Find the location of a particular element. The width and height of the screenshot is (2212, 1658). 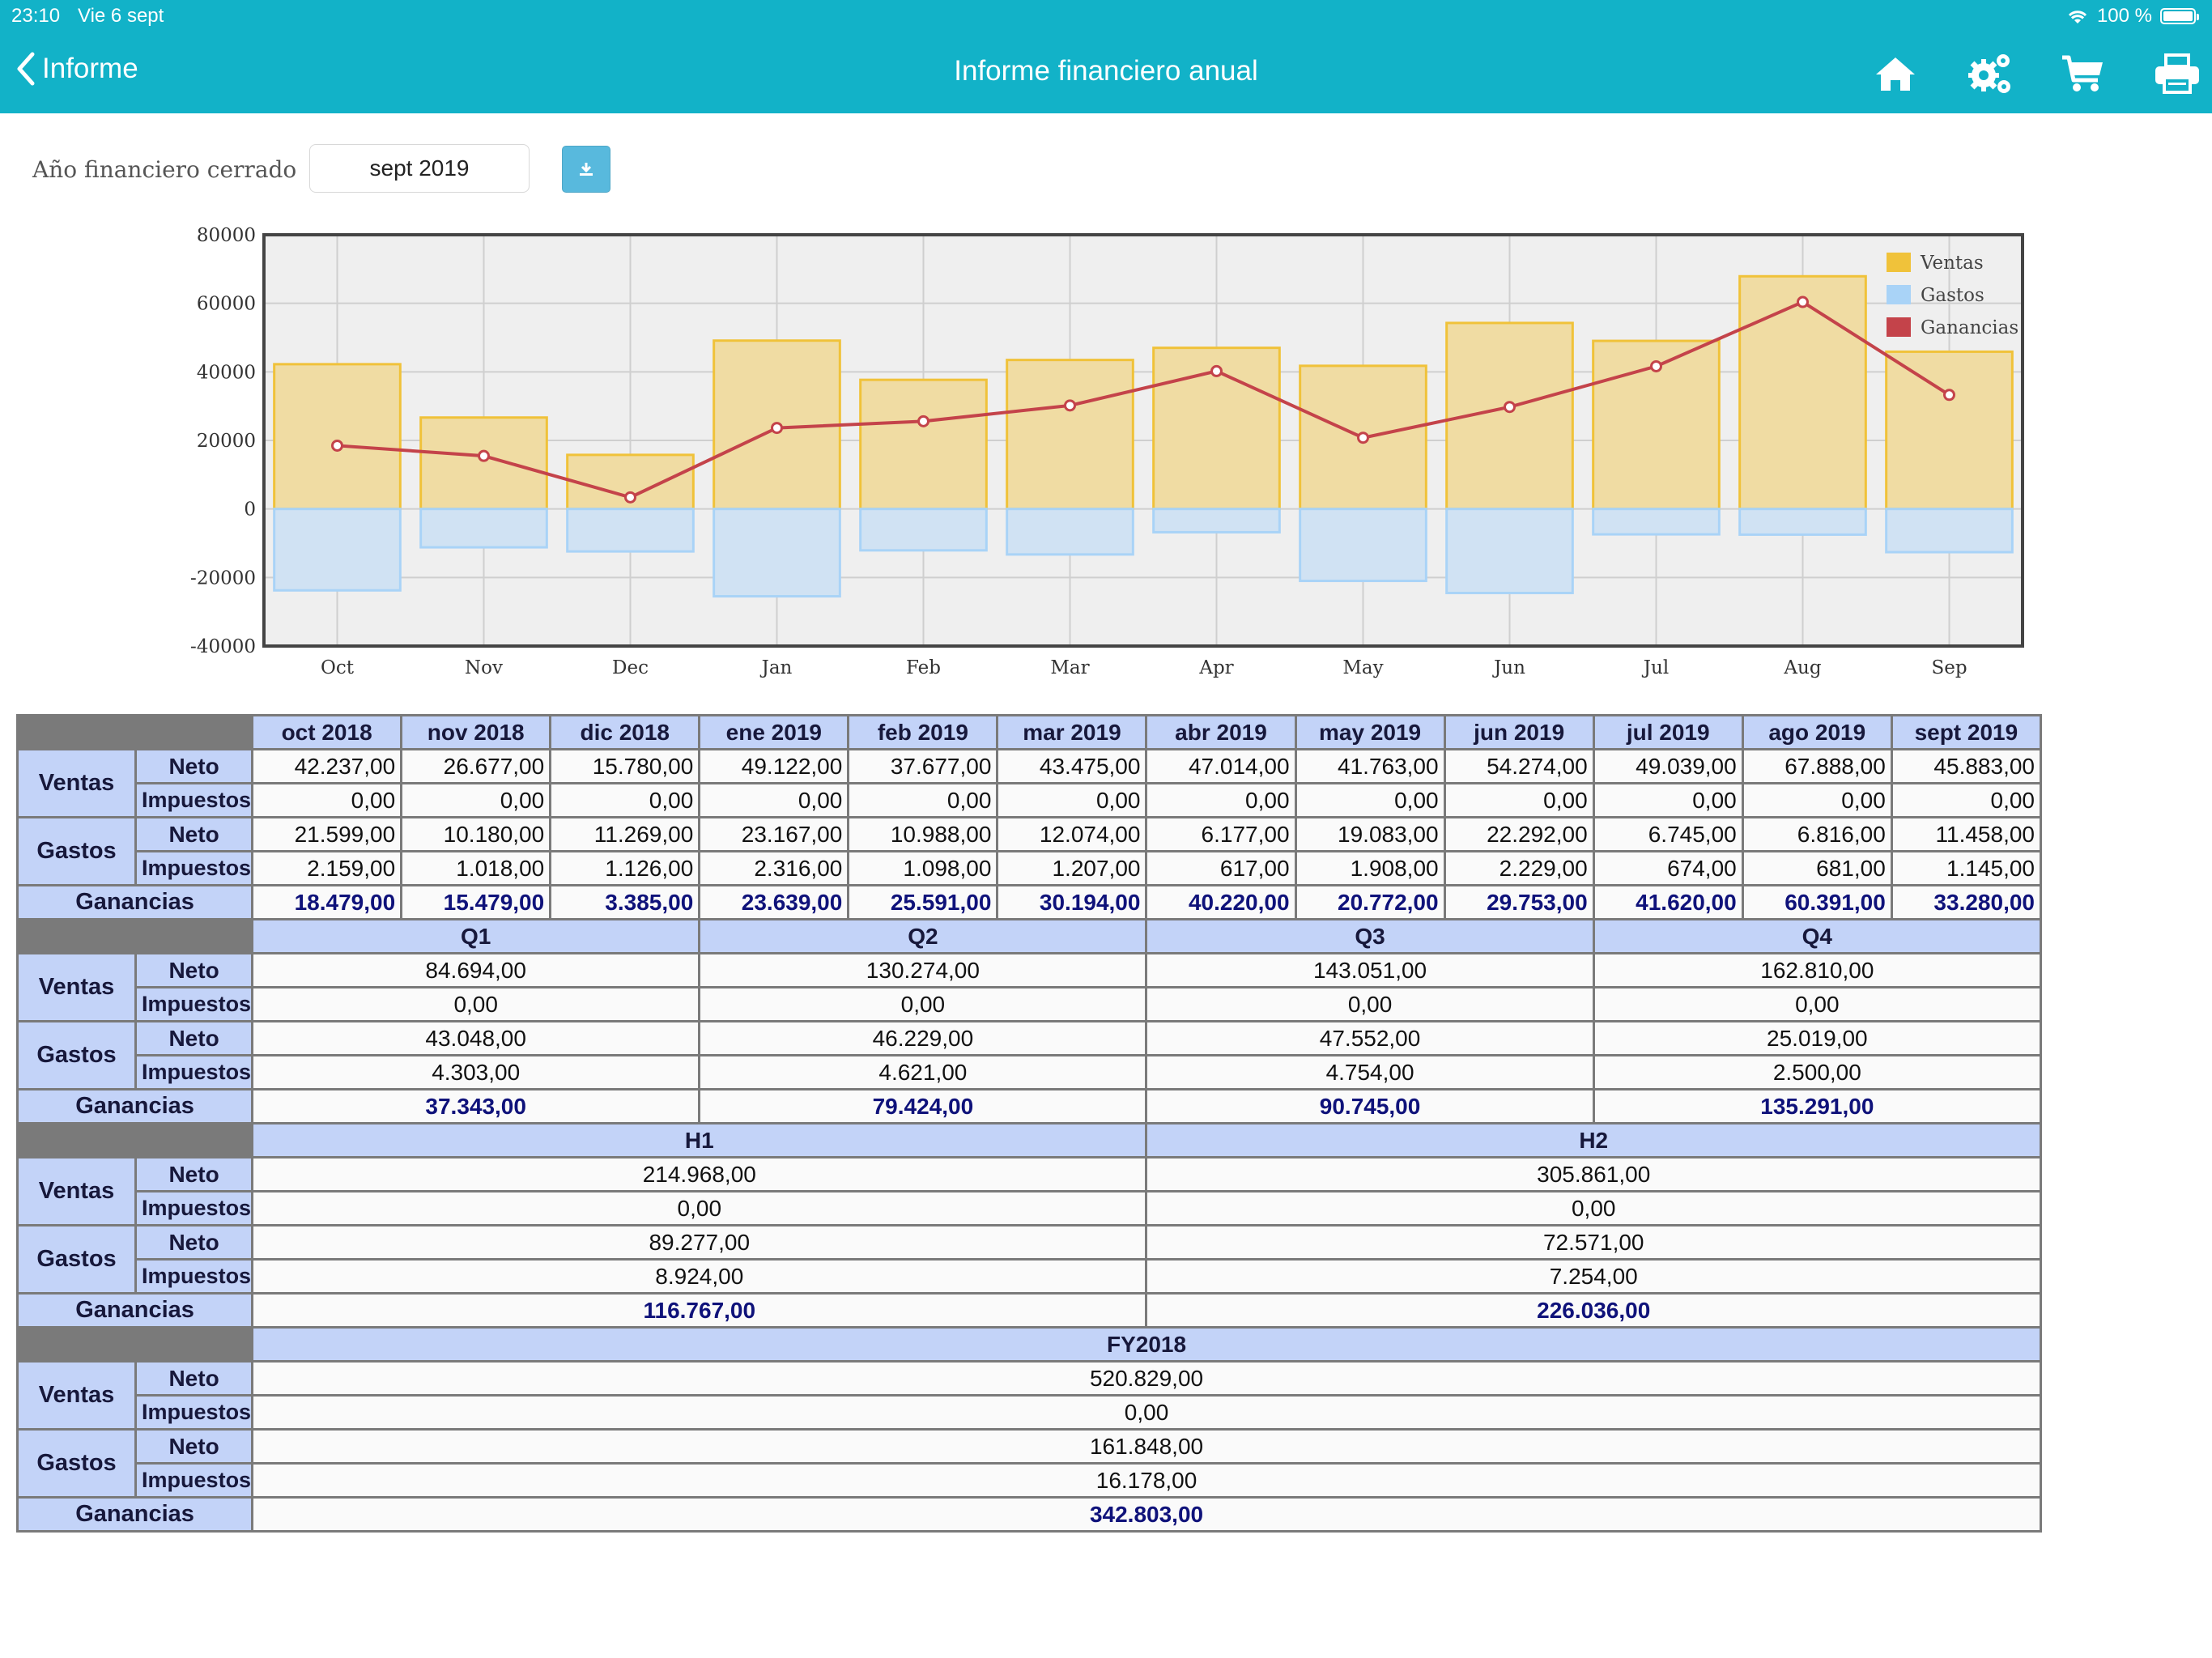

column-header: feb 2019 is located at coordinates (923, 732).